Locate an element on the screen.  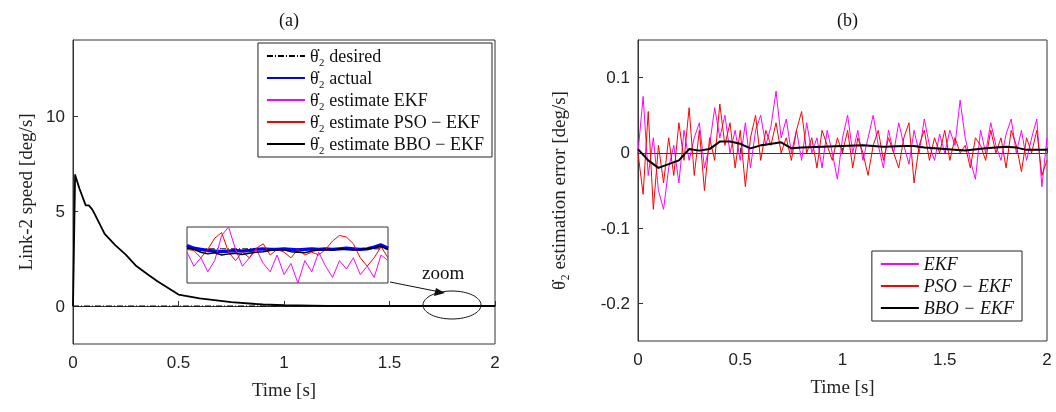
y-tick-label: 0.1 is located at coordinates (618, 78).